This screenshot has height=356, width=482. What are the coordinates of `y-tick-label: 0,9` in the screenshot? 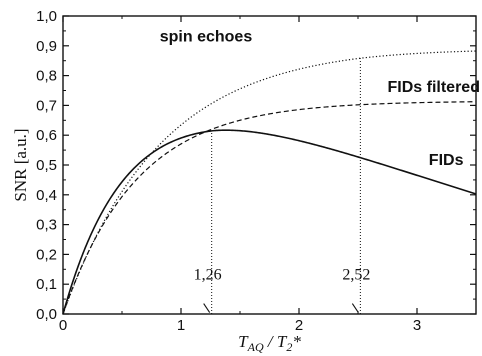 It's located at (46, 46).